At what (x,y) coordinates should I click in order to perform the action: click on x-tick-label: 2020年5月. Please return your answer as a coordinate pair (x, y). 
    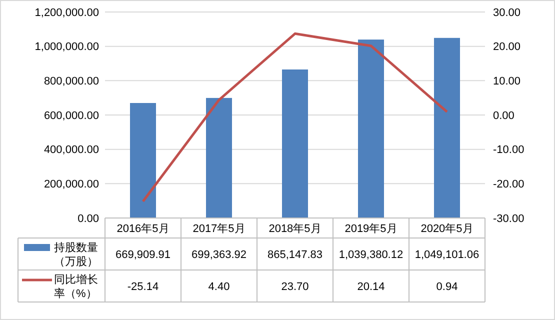
    Looking at the image, I should click on (447, 228).